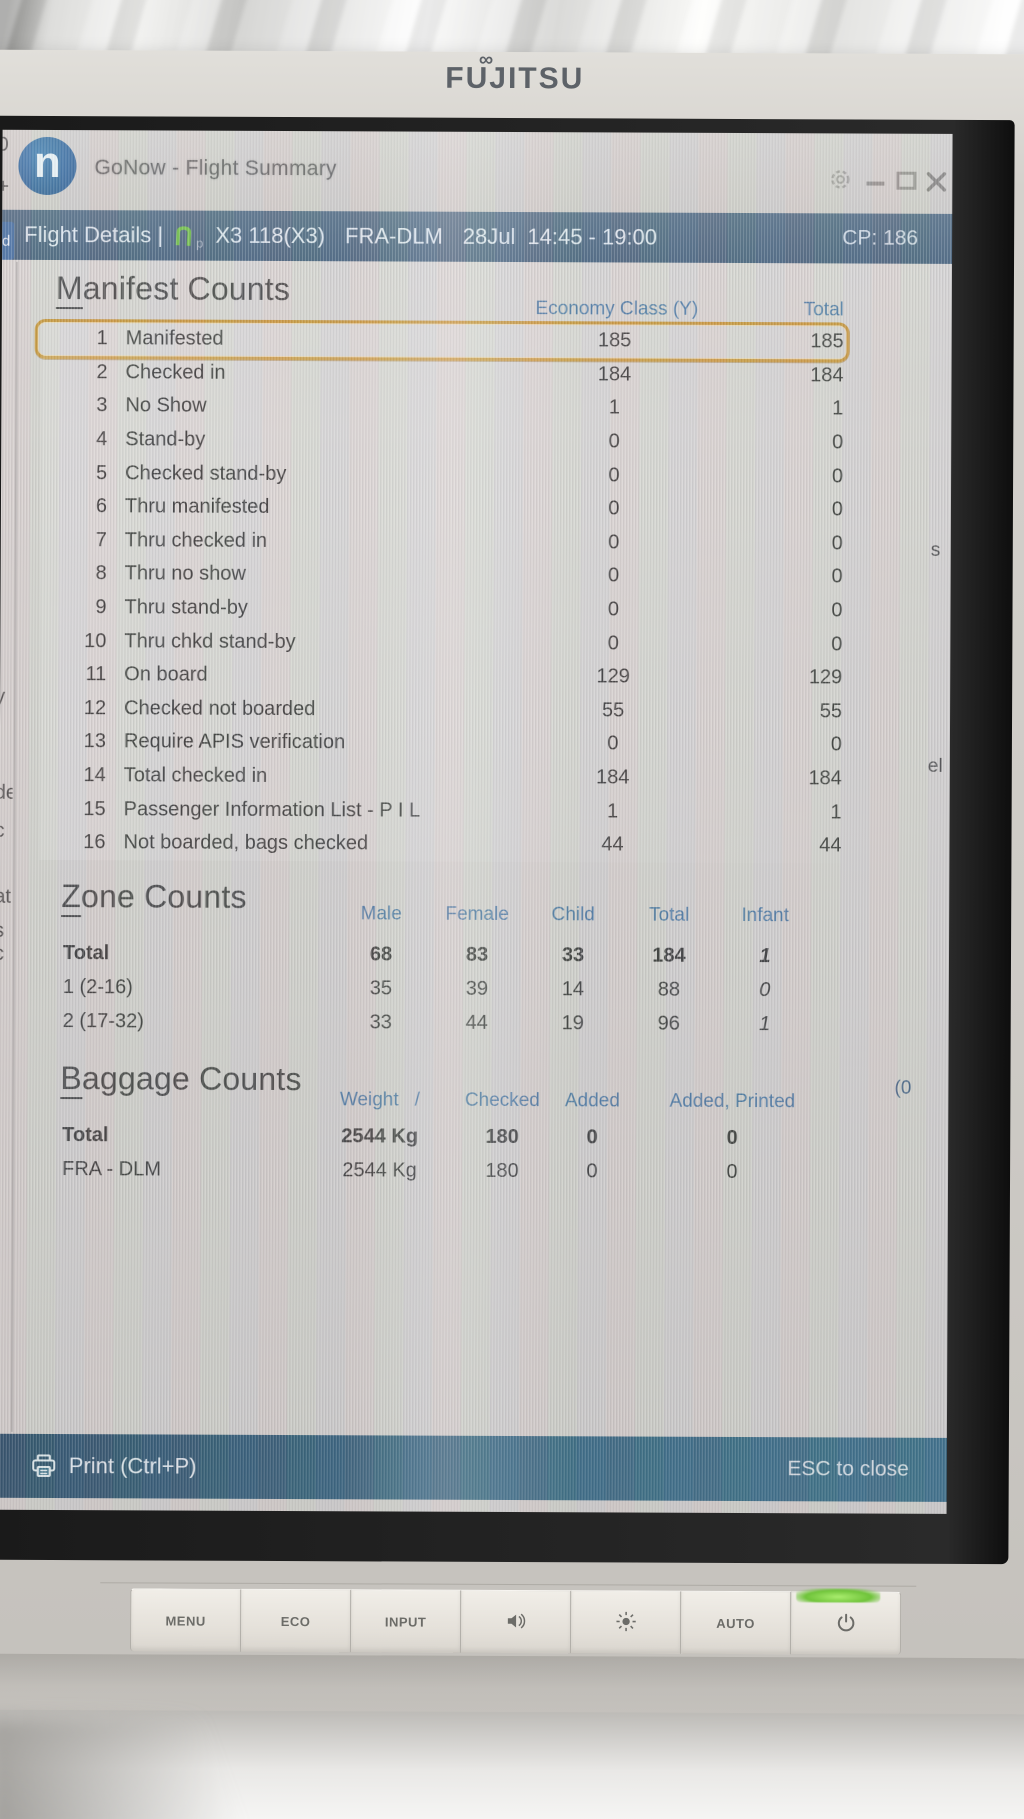 Image resolution: width=1024 pixels, height=1819 pixels. Describe the element at coordinates (838, 1595) in the screenshot. I see `power-led` at that location.